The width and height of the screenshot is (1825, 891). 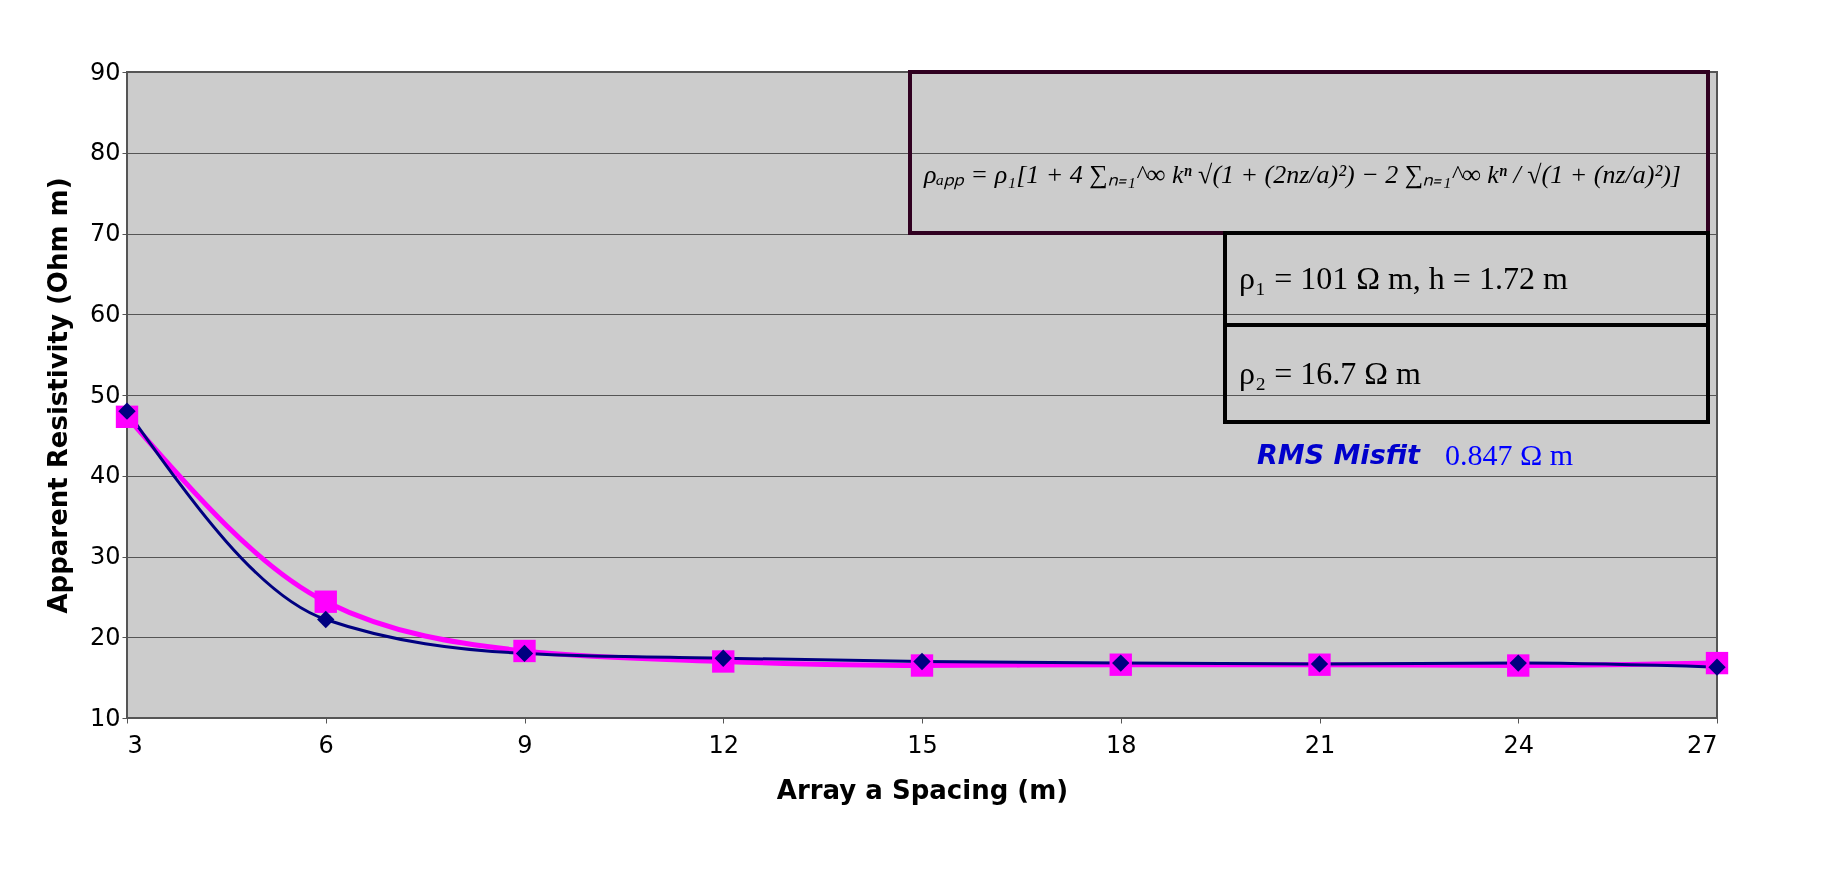 What do you see at coordinates (326, 744) in the screenshot?
I see `x-tick-label: 6` at bounding box center [326, 744].